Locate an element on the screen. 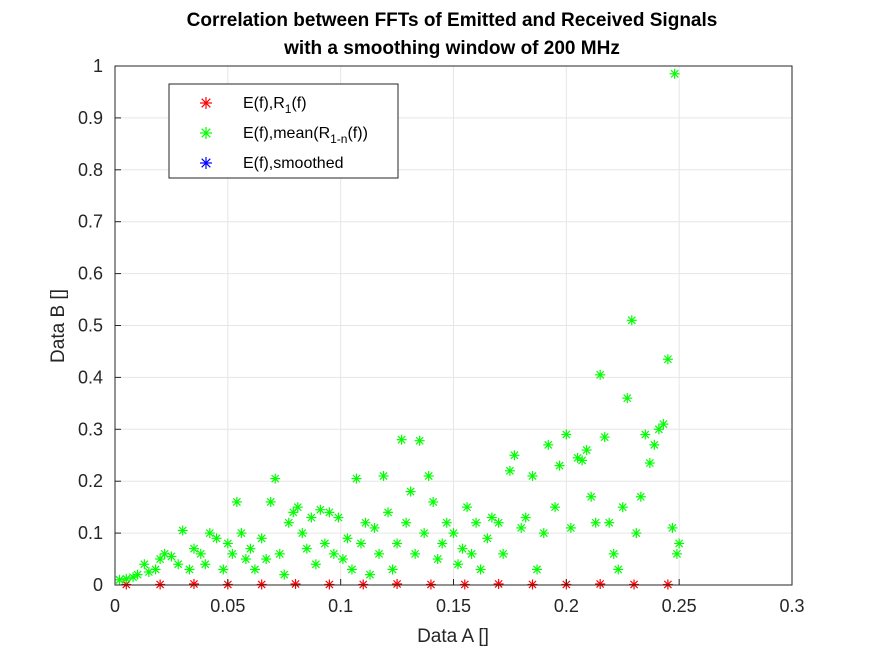 This screenshot has height=656, width=875. x-tick-label: 0.25 is located at coordinates (679, 606).